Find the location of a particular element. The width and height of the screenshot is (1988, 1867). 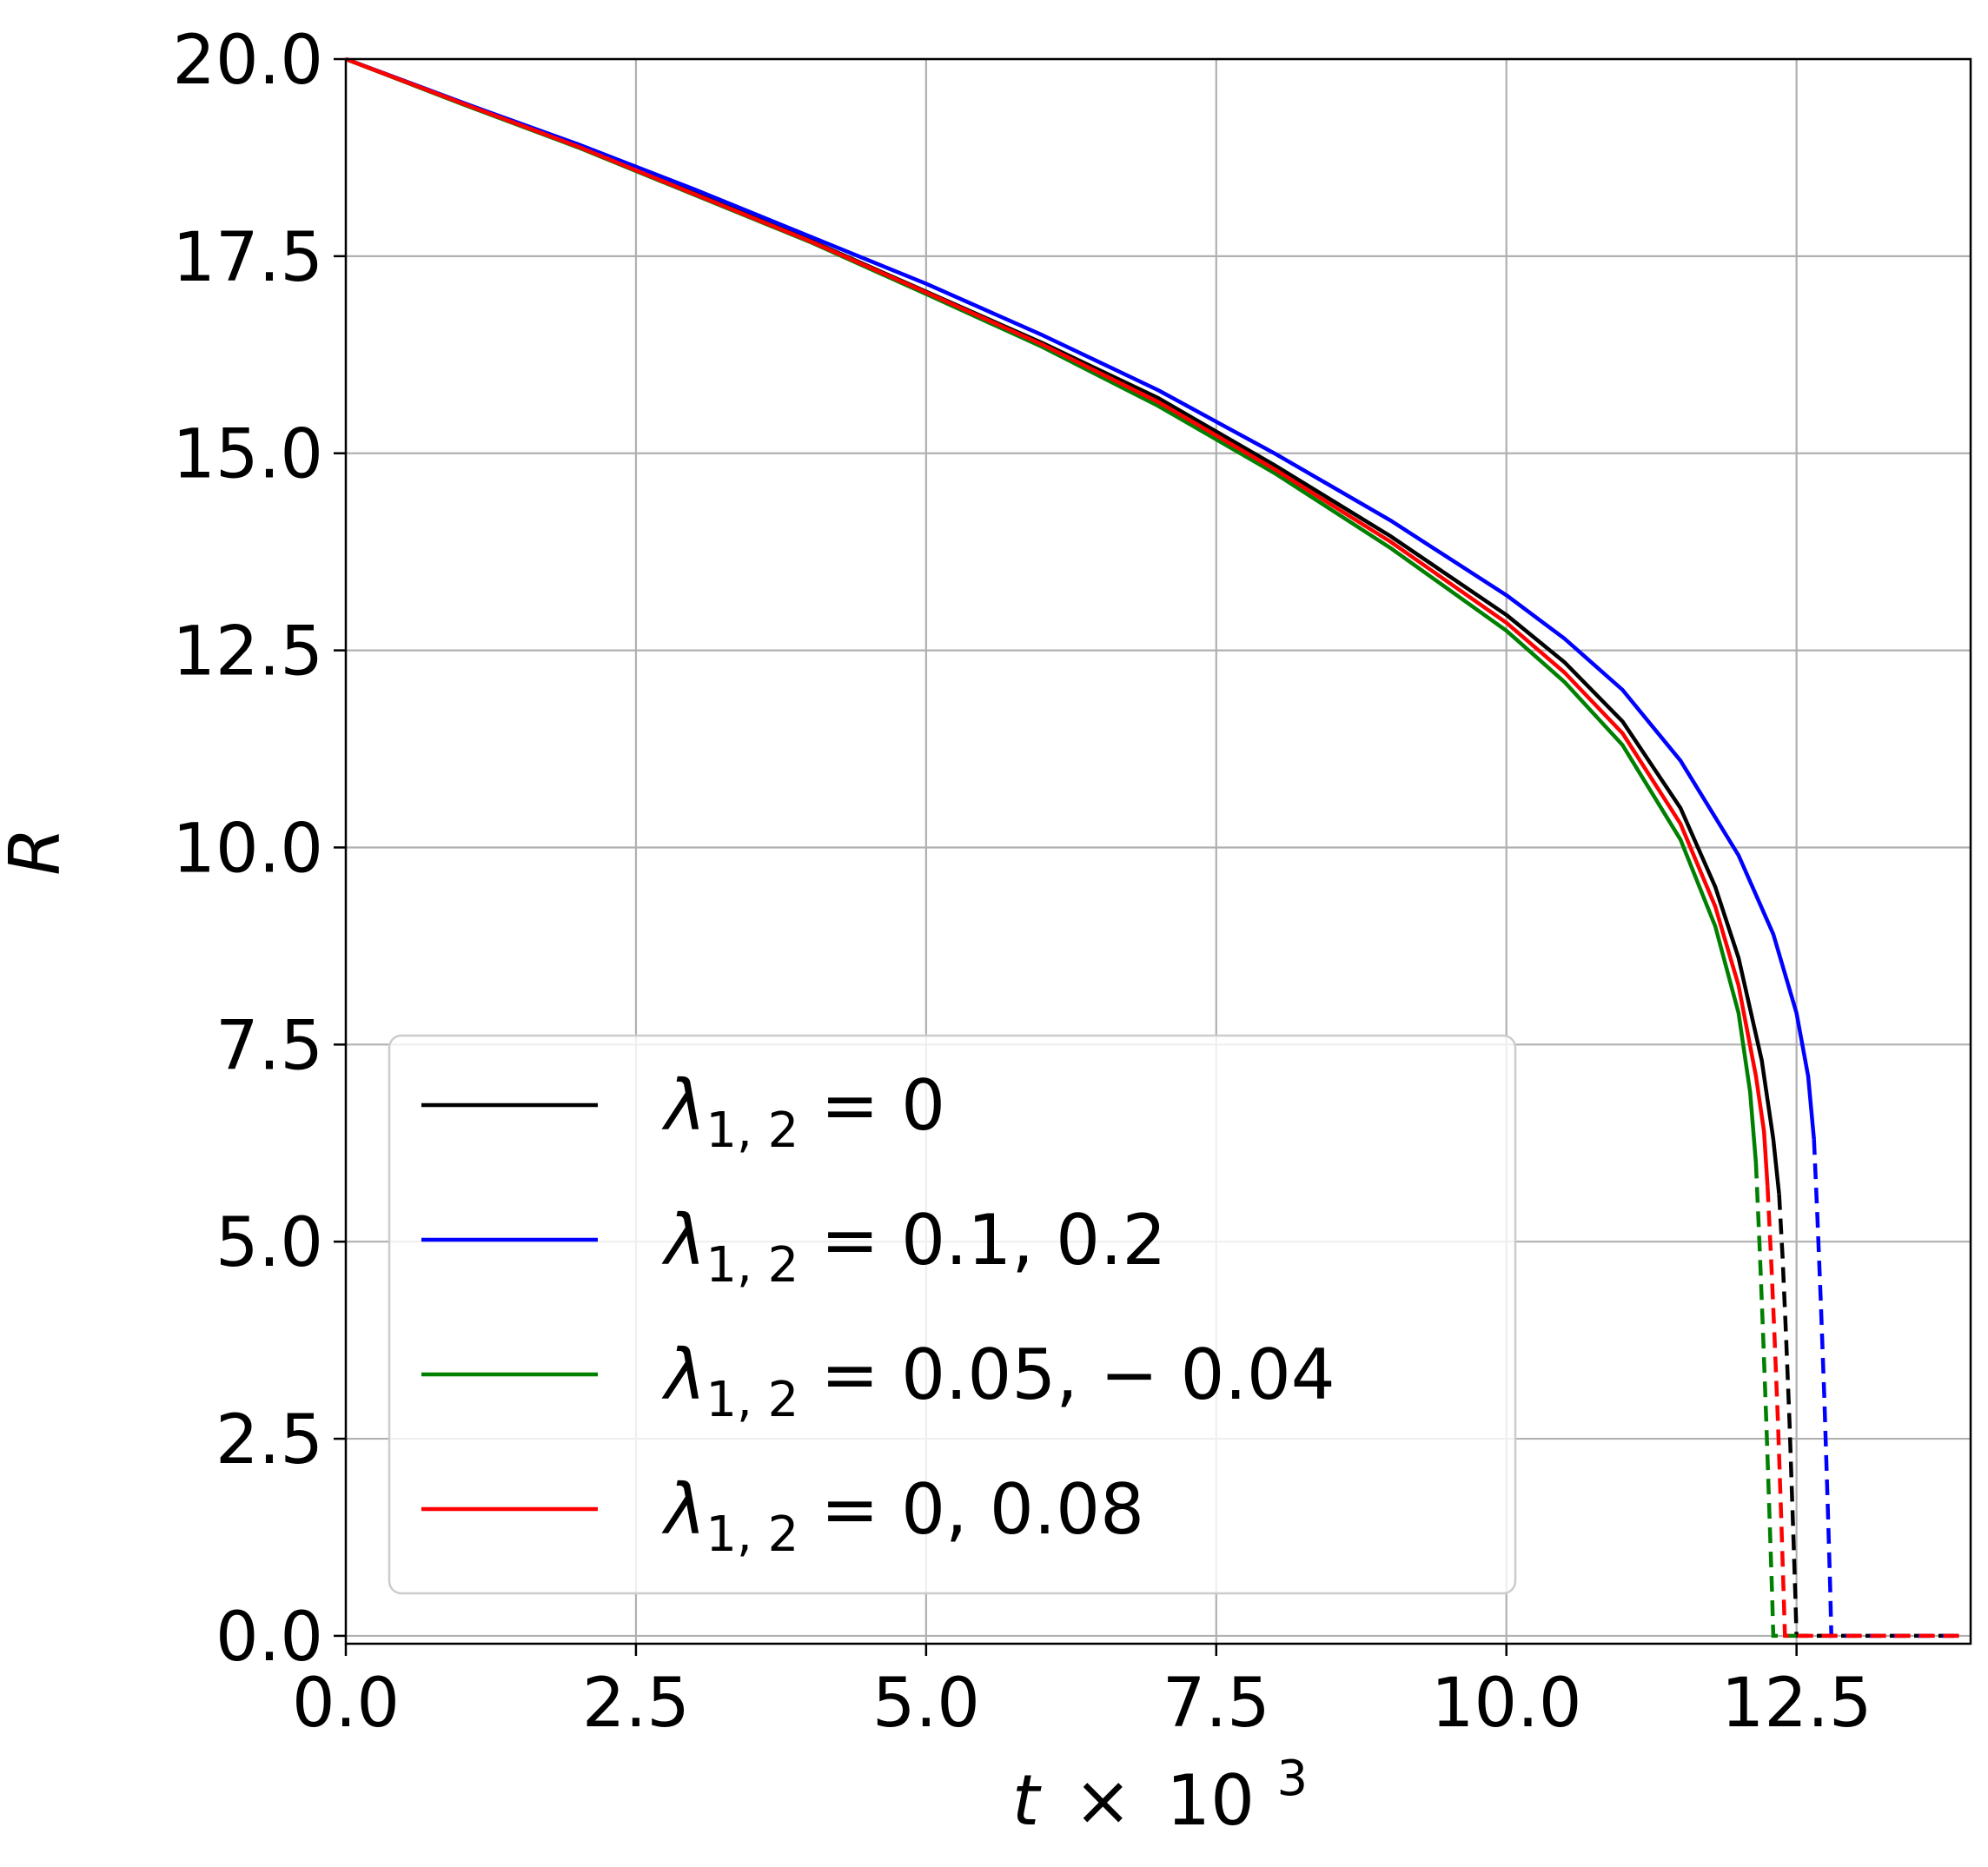

x-tick-label: 5.0 is located at coordinates (926, 1704).